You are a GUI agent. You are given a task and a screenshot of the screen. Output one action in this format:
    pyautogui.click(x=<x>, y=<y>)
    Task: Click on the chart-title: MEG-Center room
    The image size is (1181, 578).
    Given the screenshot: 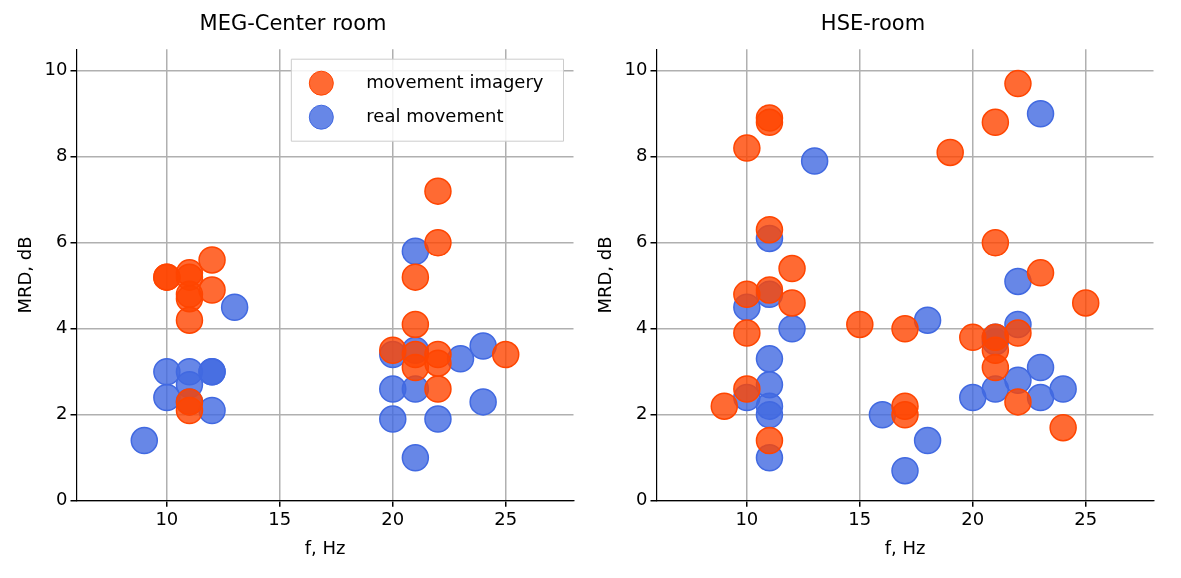 What is the action you would take?
    pyautogui.click(x=293, y=23)
    